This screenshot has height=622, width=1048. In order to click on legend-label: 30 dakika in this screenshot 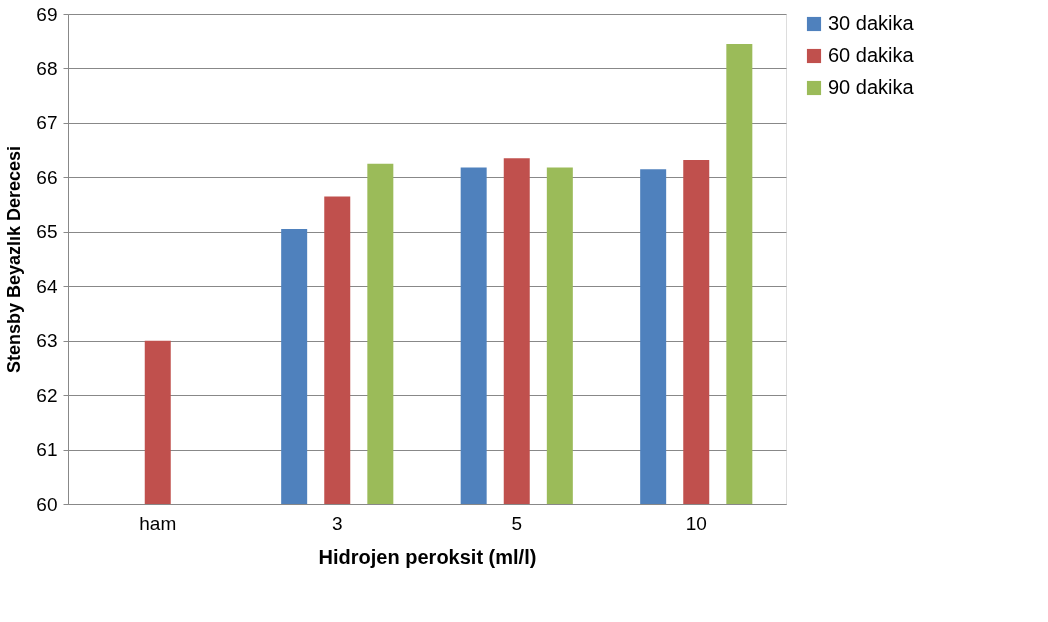, I will do `click(871, 23)`.